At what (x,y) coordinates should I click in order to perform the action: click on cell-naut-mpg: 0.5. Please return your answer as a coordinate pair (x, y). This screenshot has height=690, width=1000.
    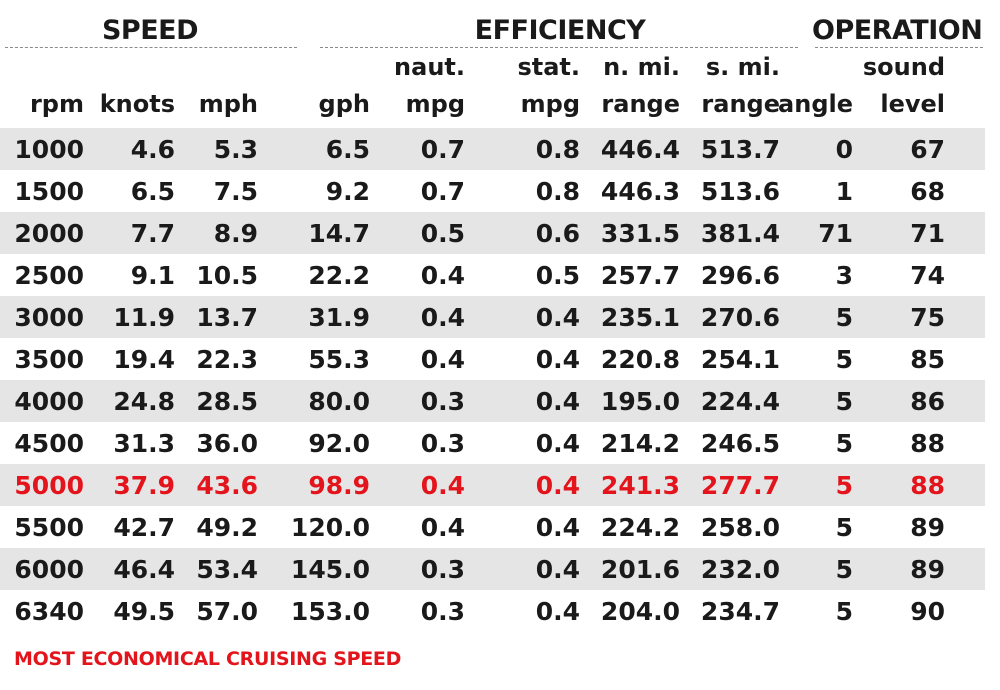
    Looking at the image, I should click on (442, 233).